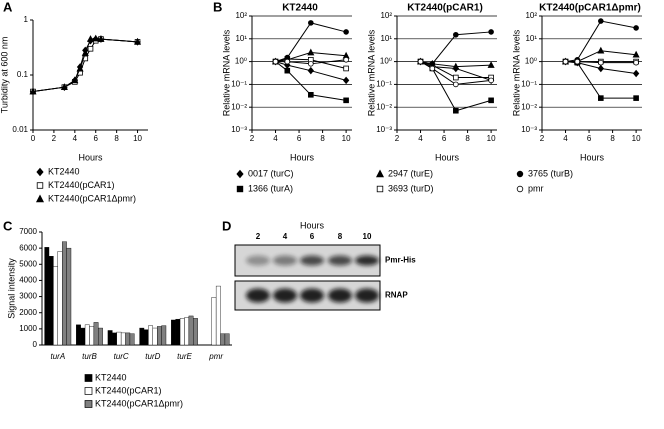 Image resolution: width=664 pixels, height=429 pixels. I want to click on y-tick-label: 10⁰, so click(241, 61).